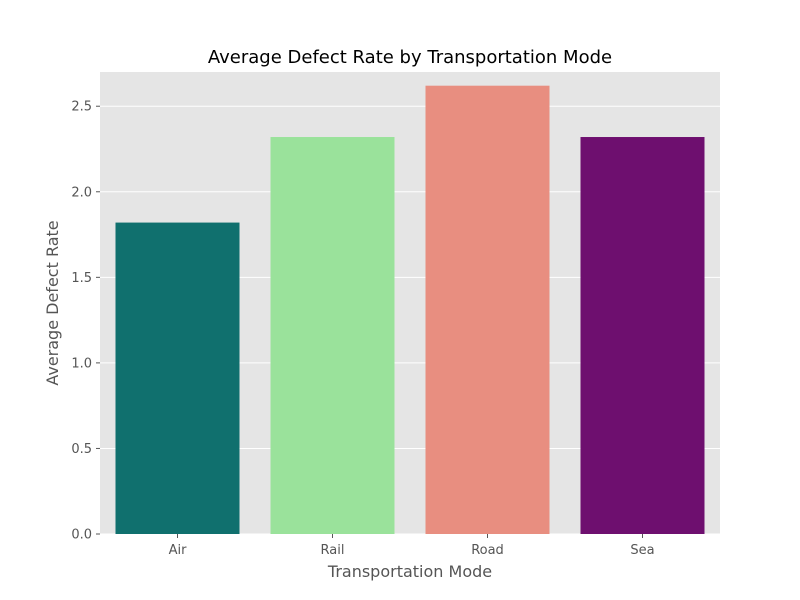 This screenshot has width=800, height=600. Describe the element at coordinates (81, 363) in the screenshot. I see `y-tick-label: 1.0` at that location.